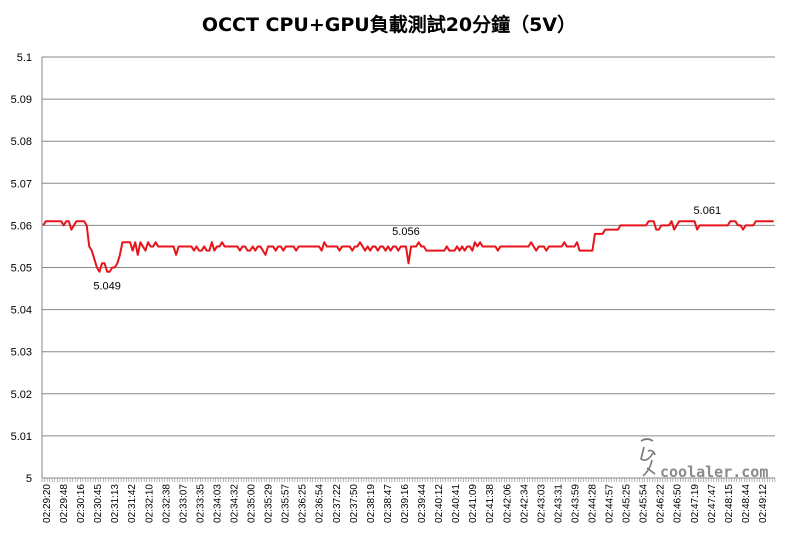  Describe the element at coordinates (235, 503) in the screenshot. I see `x-tick-label: 02:34:32` at that location.